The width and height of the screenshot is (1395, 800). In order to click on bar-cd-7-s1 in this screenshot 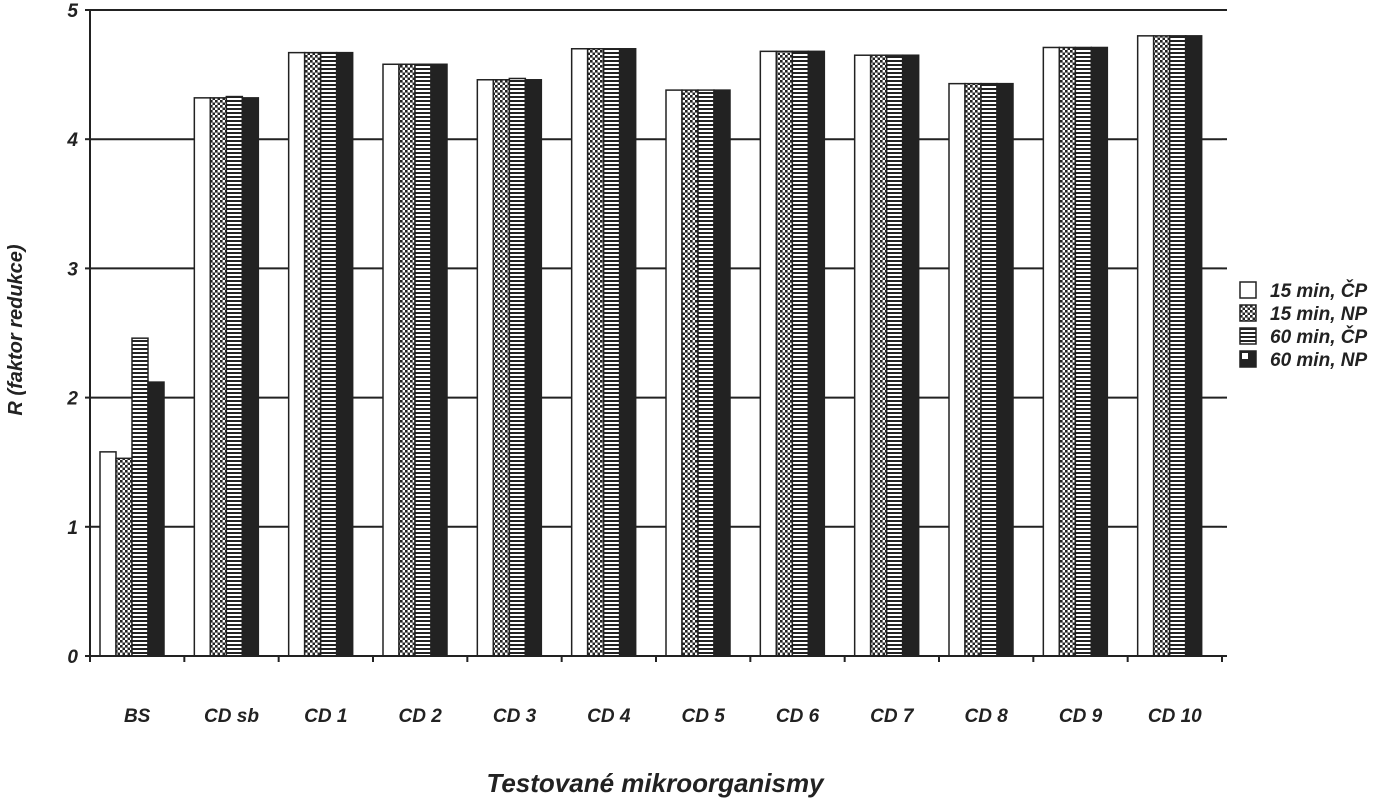, I will do `click(862, 355)`.